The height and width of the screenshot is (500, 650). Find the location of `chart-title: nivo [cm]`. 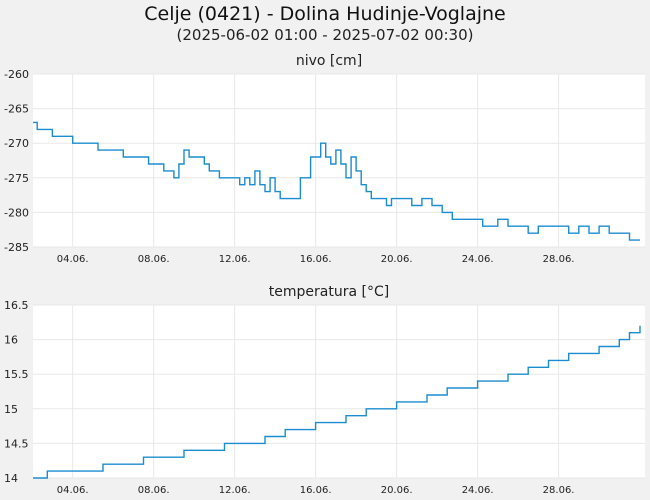

chart-title: nivo [cm] is located at coordinates (329, 61).